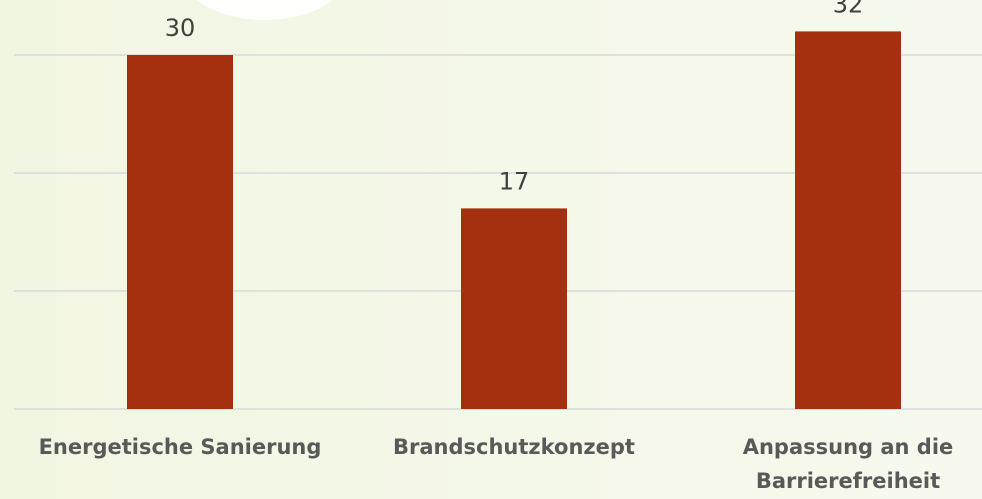 This screenshot has width=982, height=499. What do you see at coordinates (180, 28) in the screenshot?
I see `value-label: 30` at bounding box center [180, 28].